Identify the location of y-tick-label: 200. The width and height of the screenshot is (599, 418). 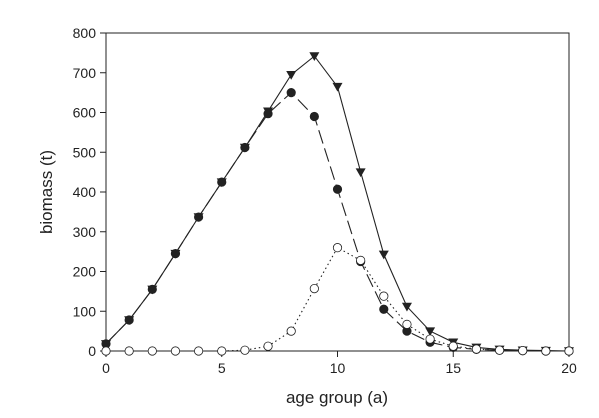
(85, 272).